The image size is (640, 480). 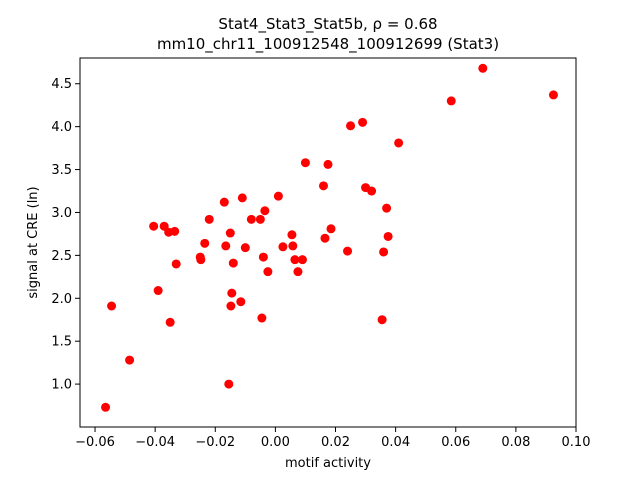 I want to click on x-tick-label-7: 0.08, so click(x=515, y=442).